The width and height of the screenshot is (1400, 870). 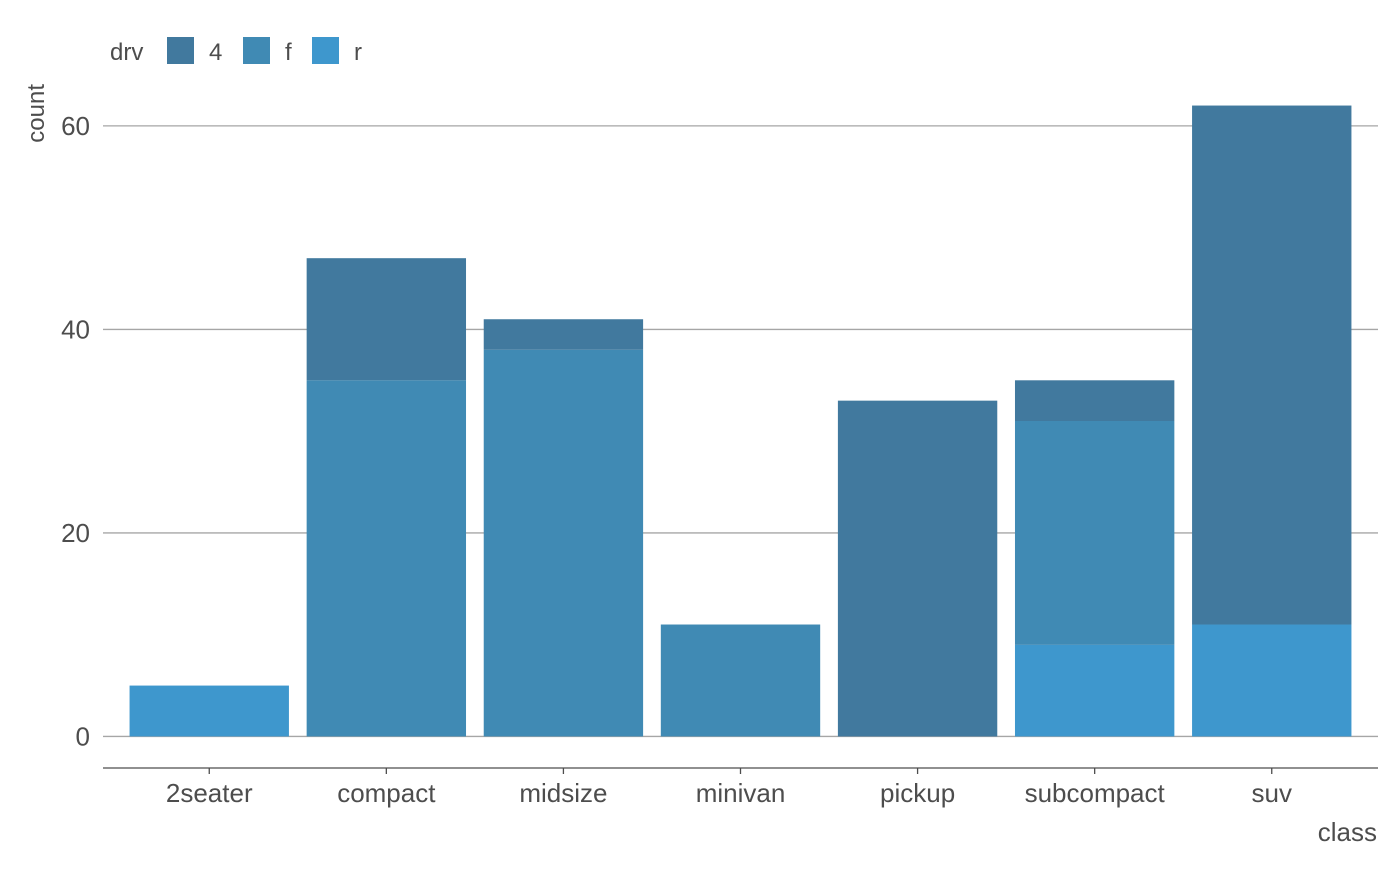 I want to click on x-tick-label: suv, so click(x=1272, y=793).